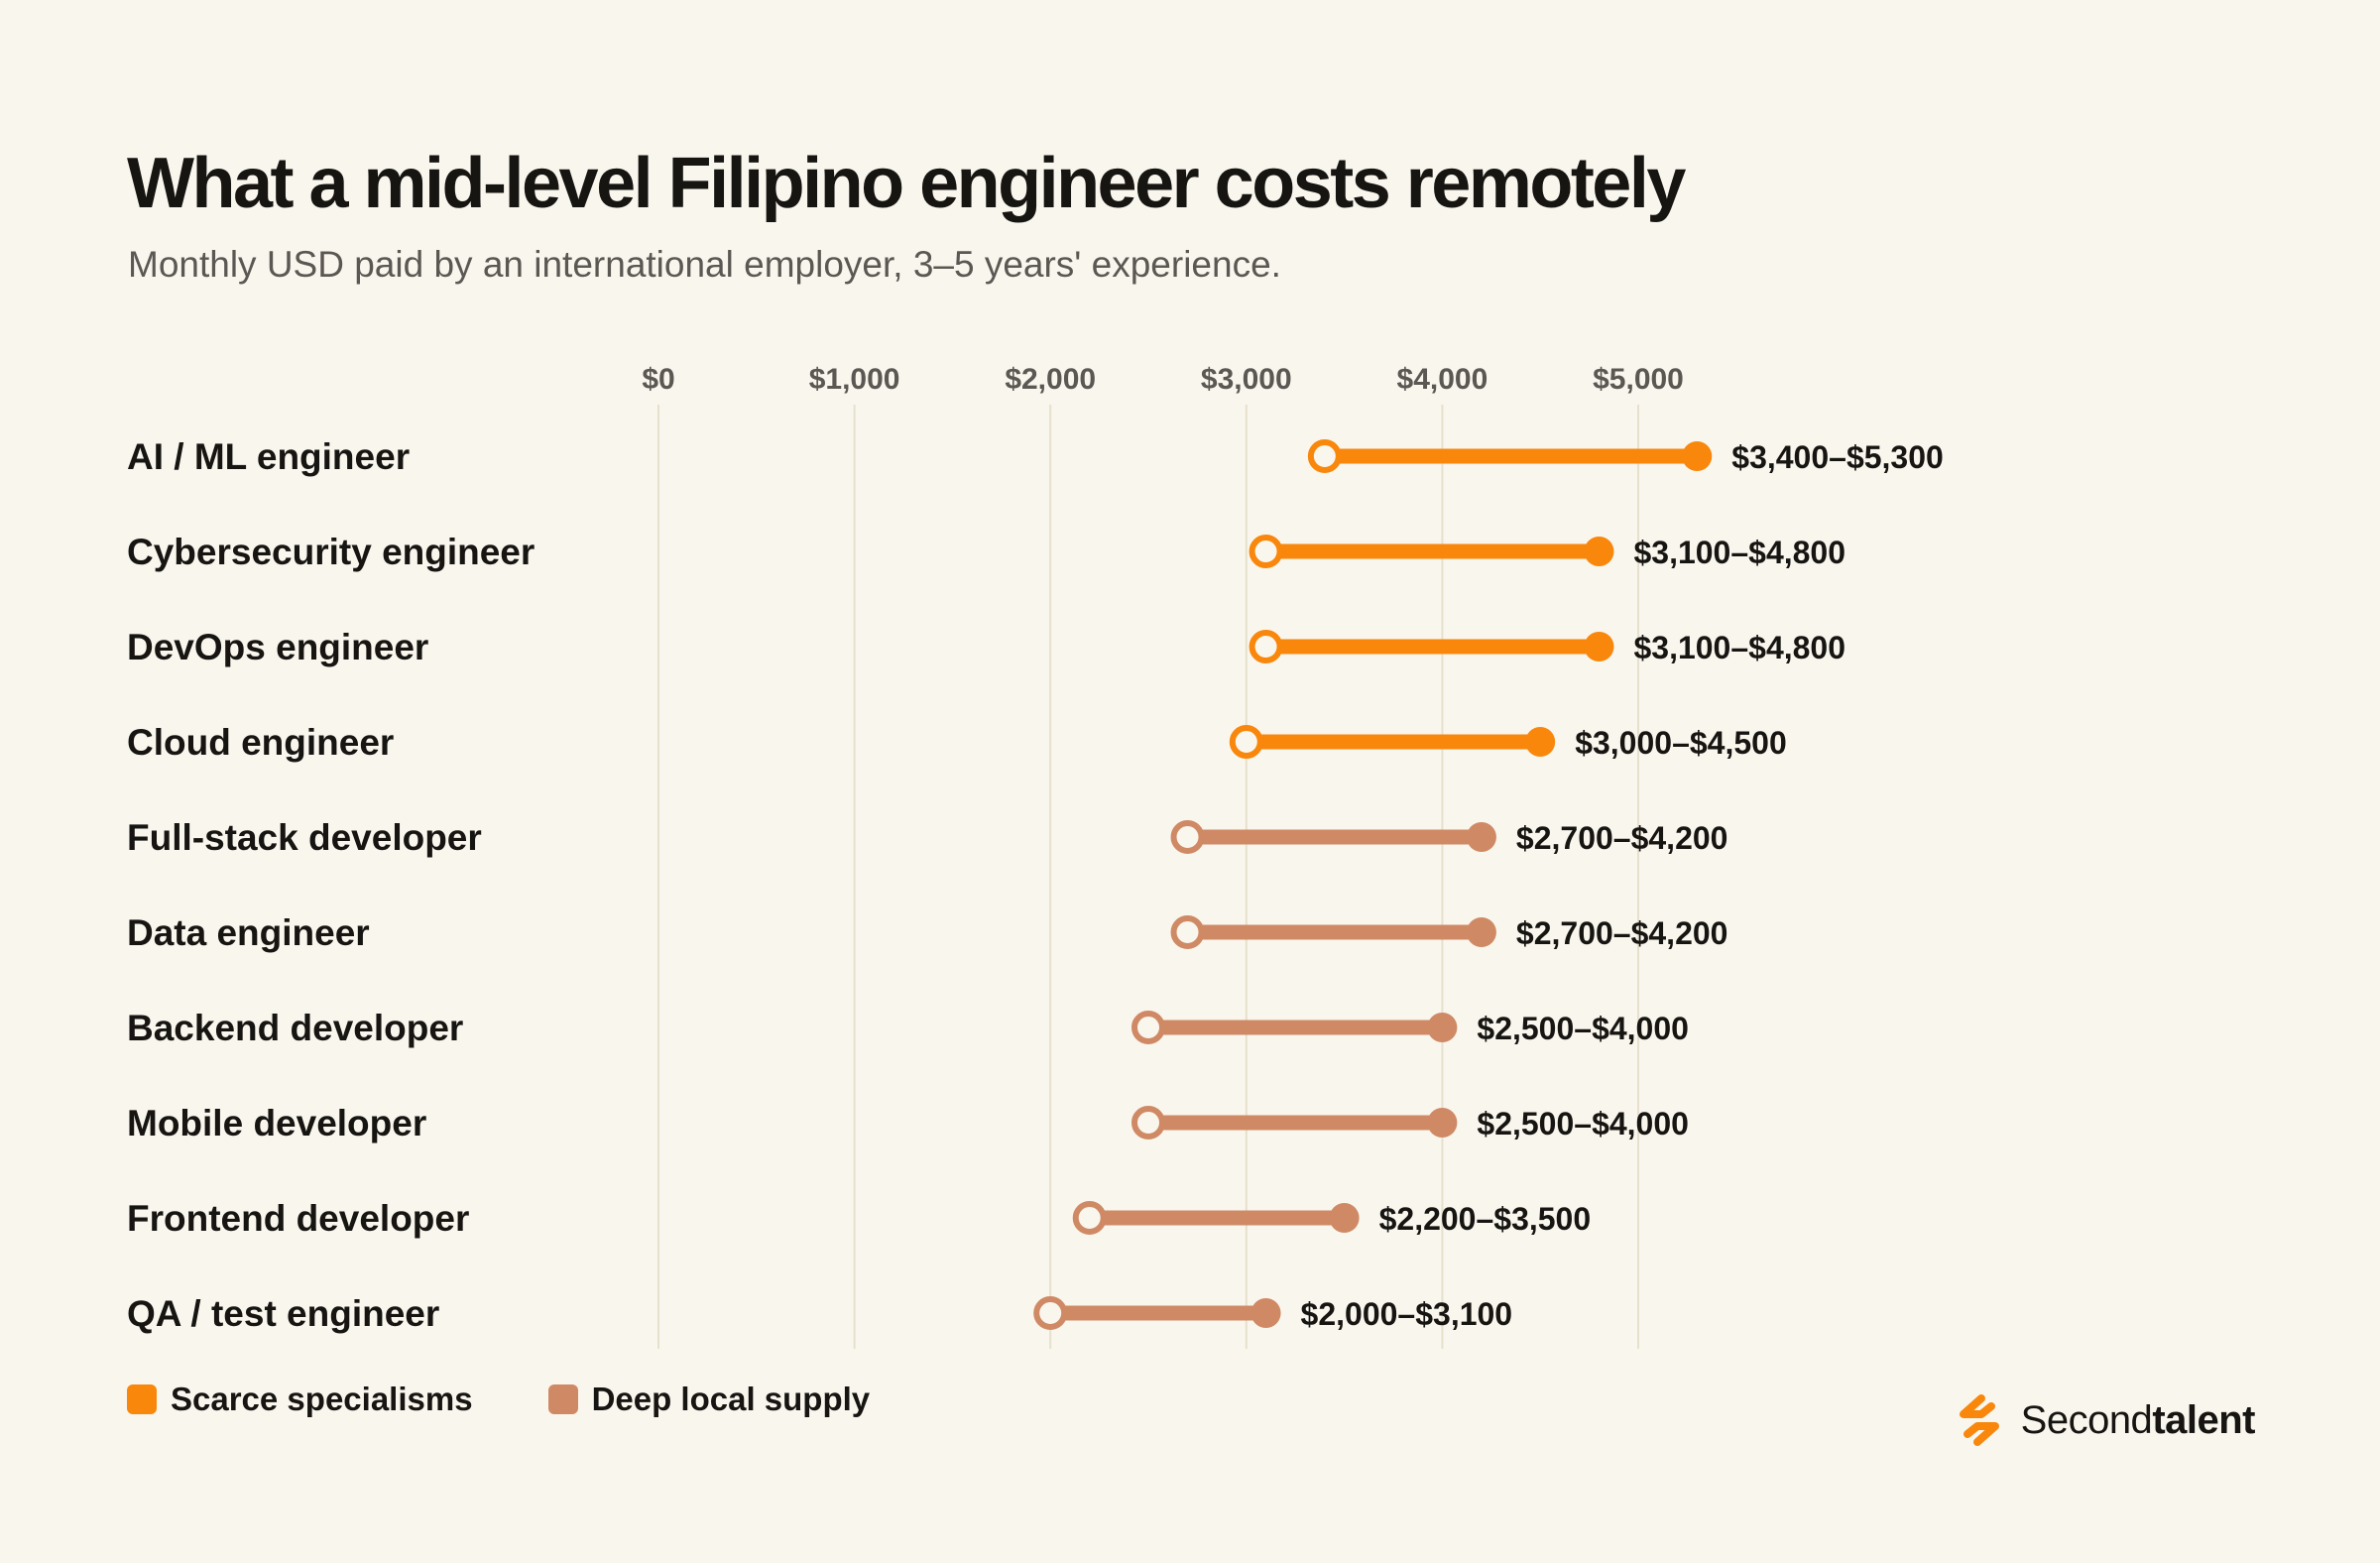 This screenshot has height=1563, width=2380. I want to click on row-label: Full-stack developer, so click(304, 837).